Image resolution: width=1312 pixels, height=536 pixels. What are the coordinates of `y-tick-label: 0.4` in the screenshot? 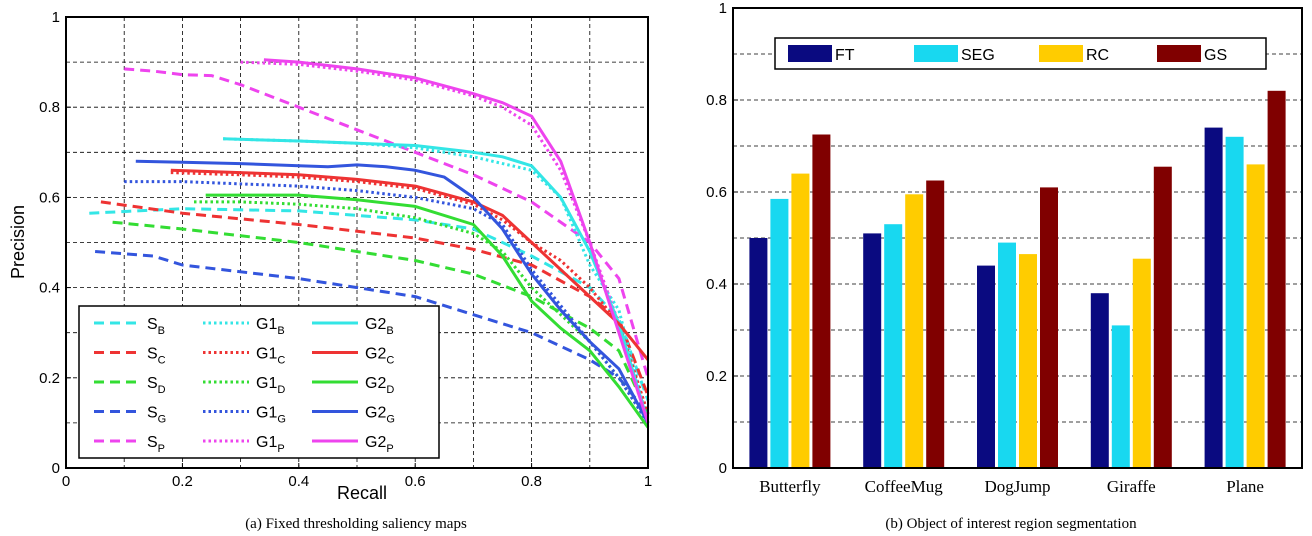 It's located at (716, 284).